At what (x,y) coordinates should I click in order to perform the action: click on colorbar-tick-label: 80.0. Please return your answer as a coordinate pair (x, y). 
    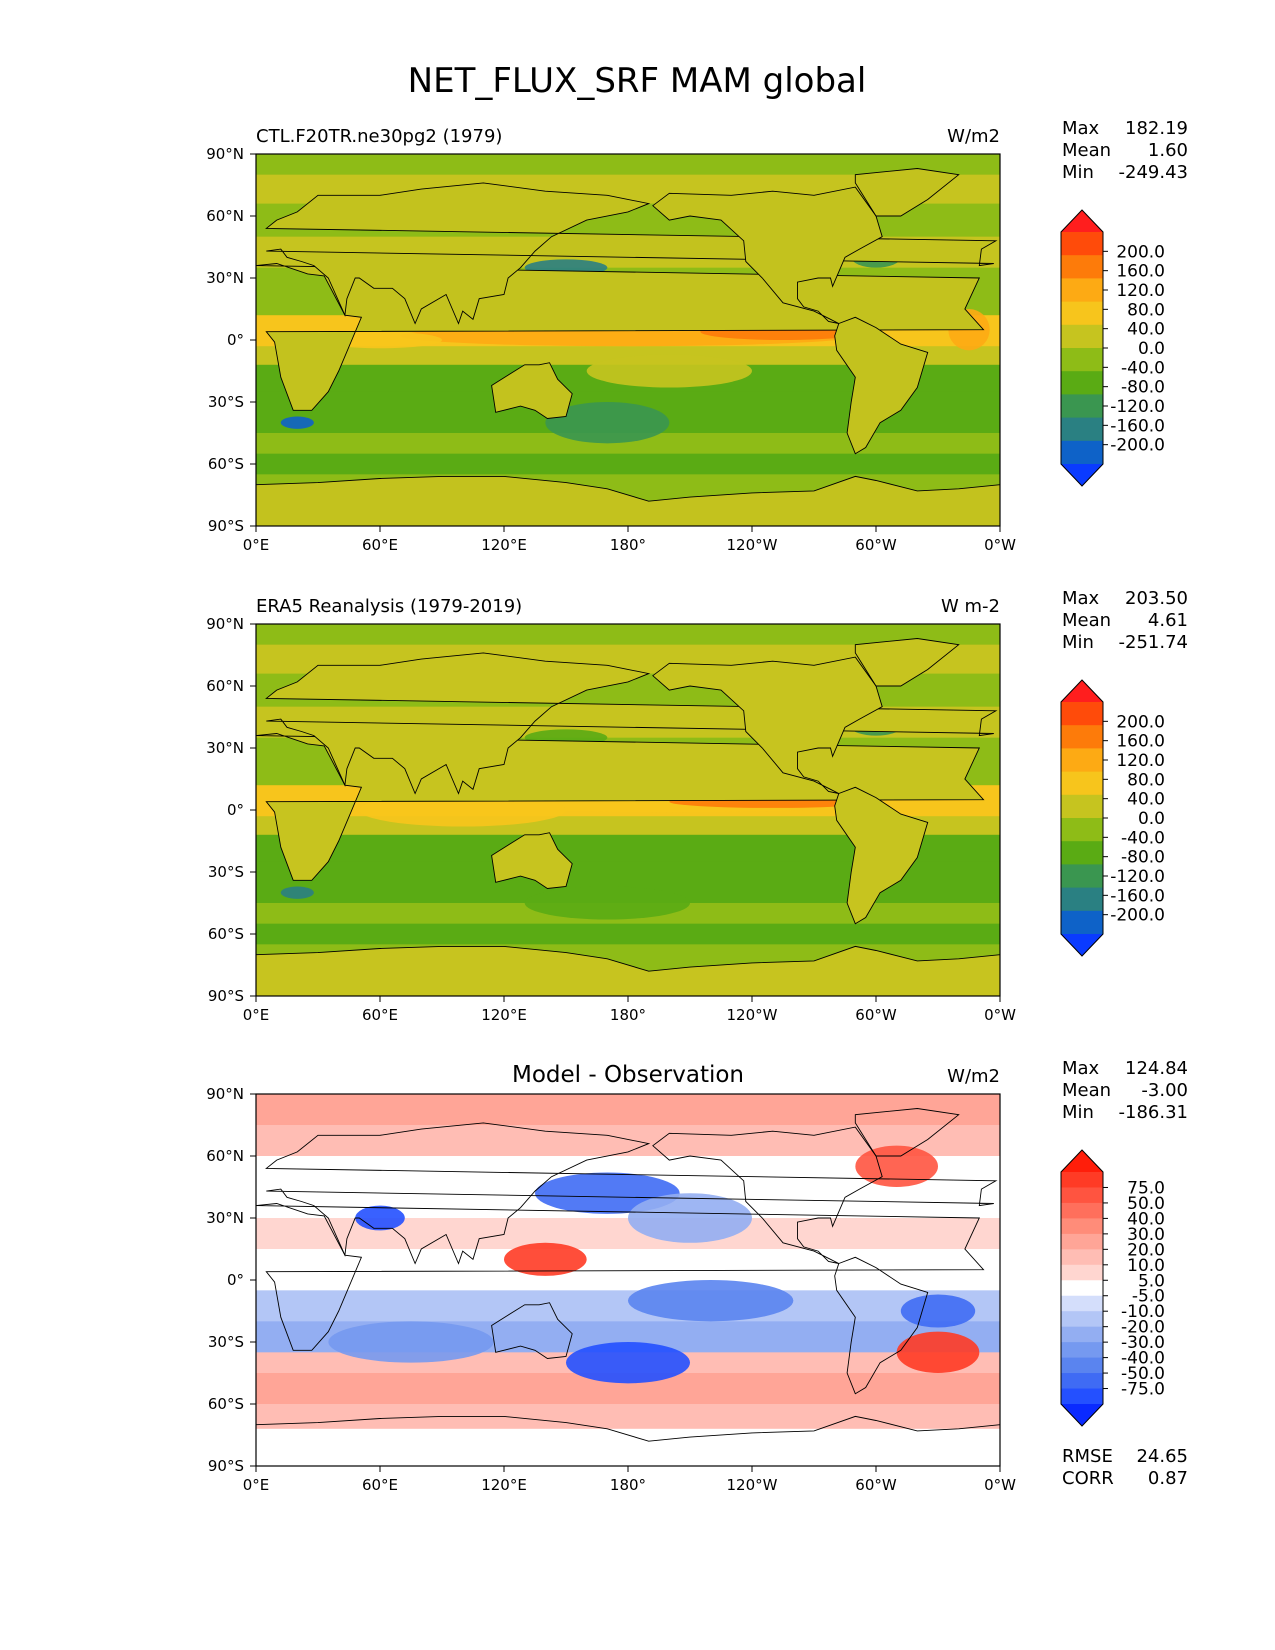
    Looking at the image, I should click on (1146, 310).